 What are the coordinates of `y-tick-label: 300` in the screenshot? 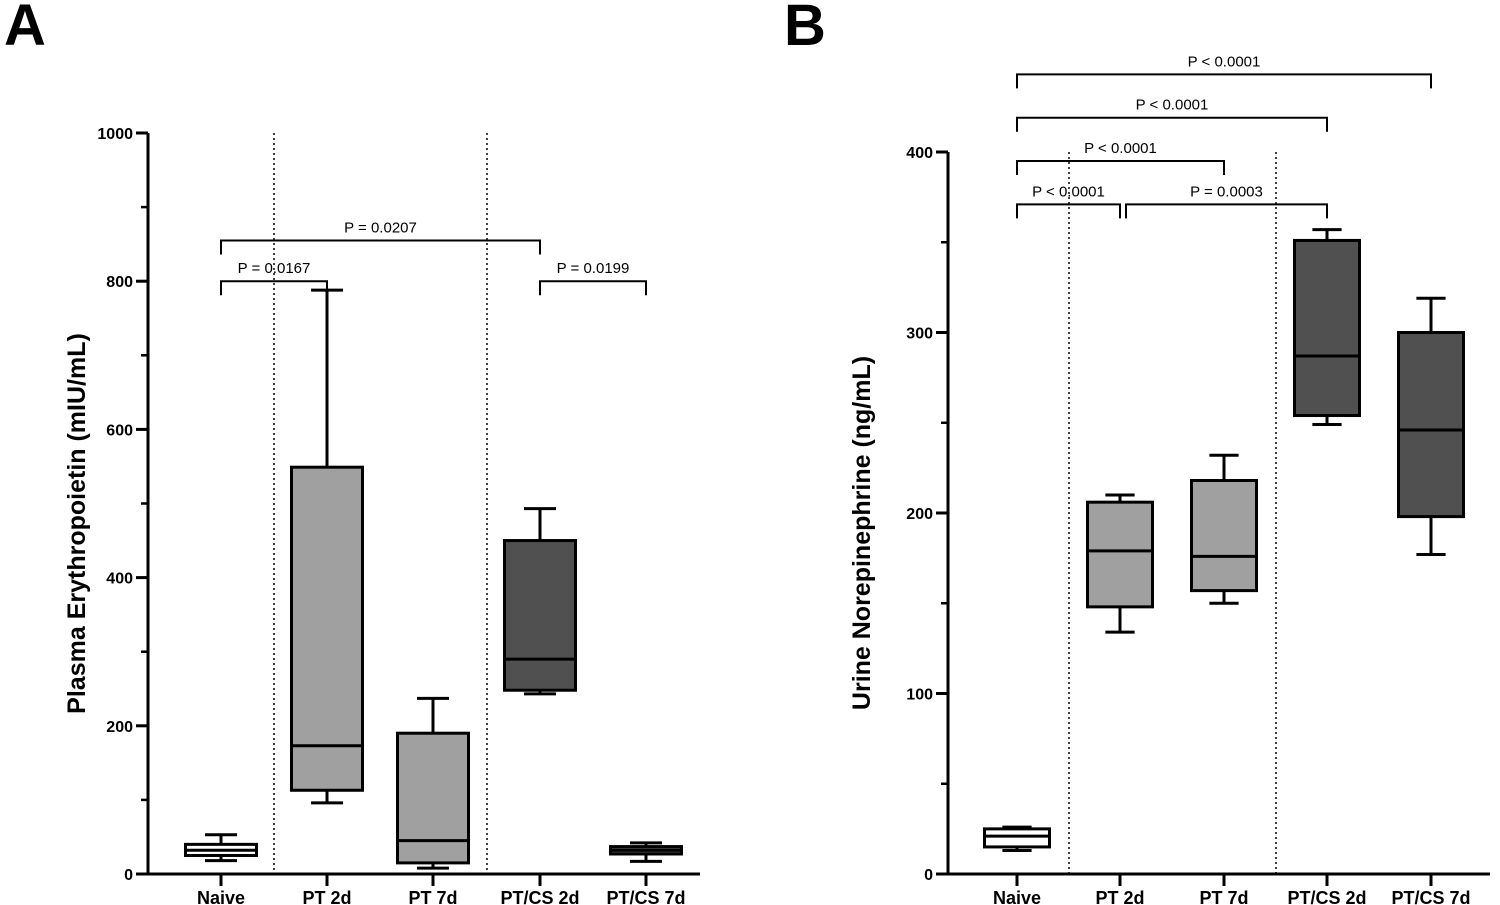 It's located at (919, 334).